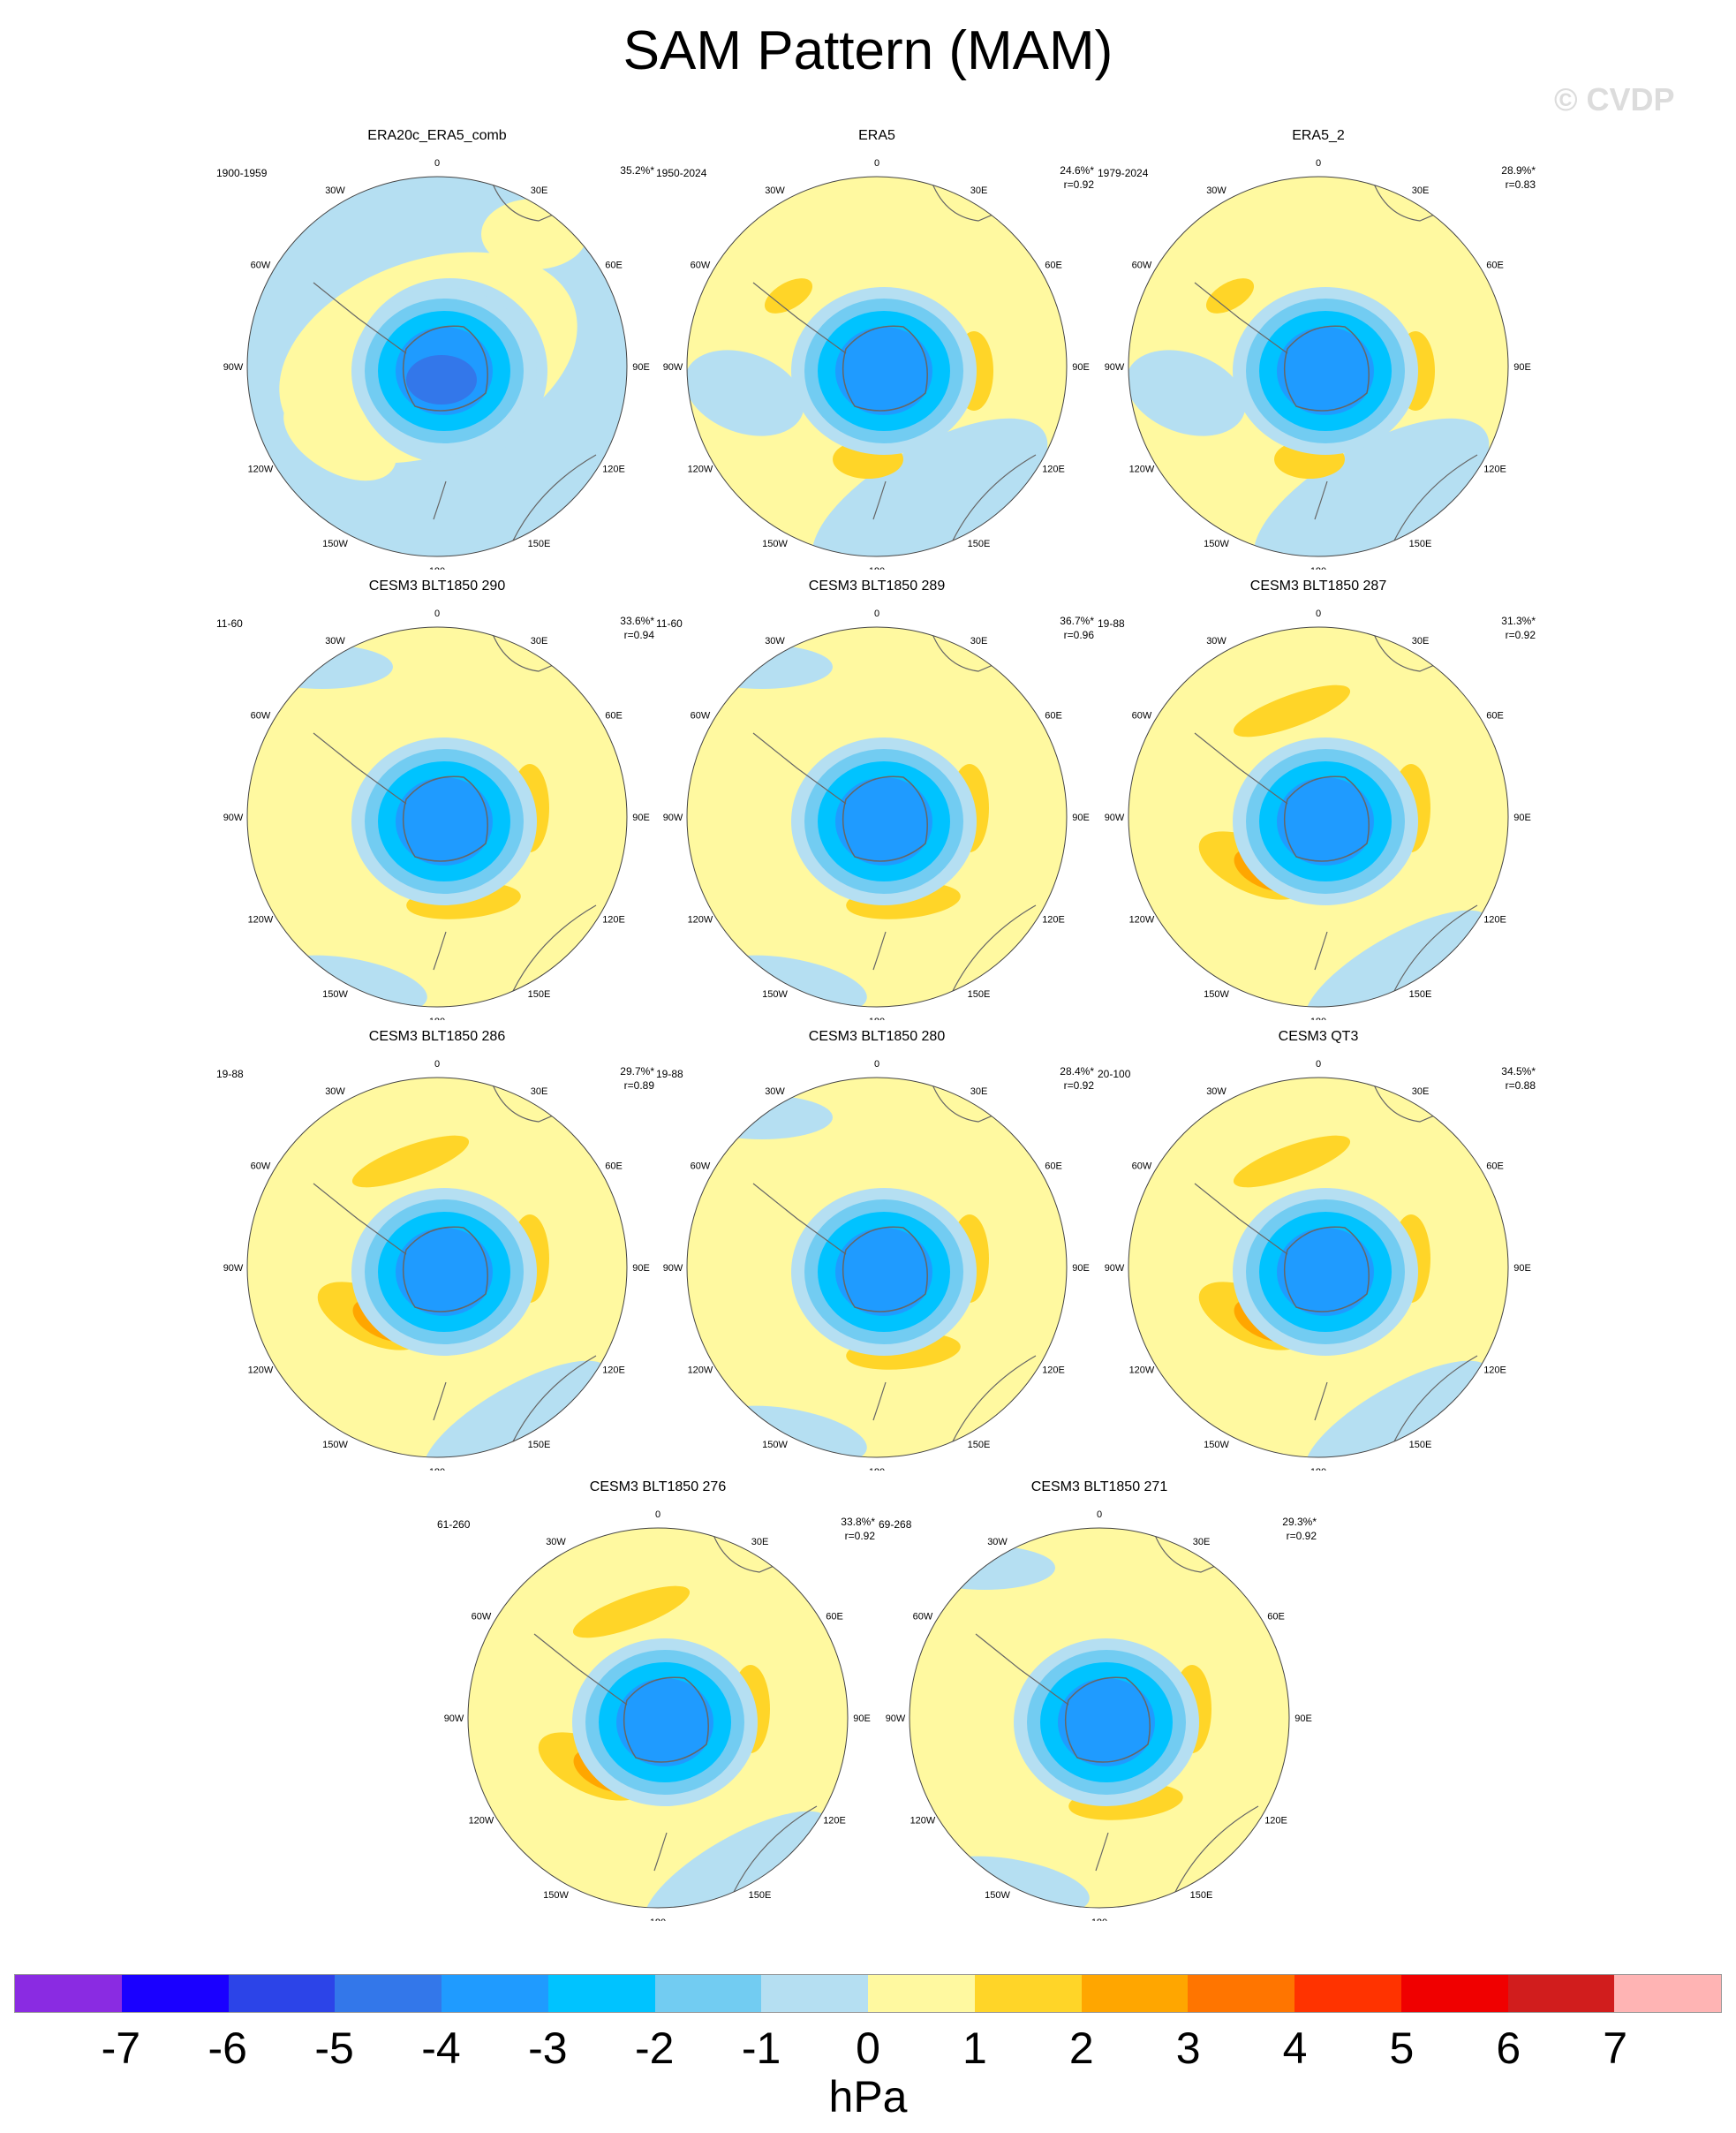 The width and height of the screenshot is (1736, 2133). What do you see at coordinates (1318, 586) in the screenshot?
I see `panel-title: CESM3 BLT1850 287` at bounding box center [1318, 586].